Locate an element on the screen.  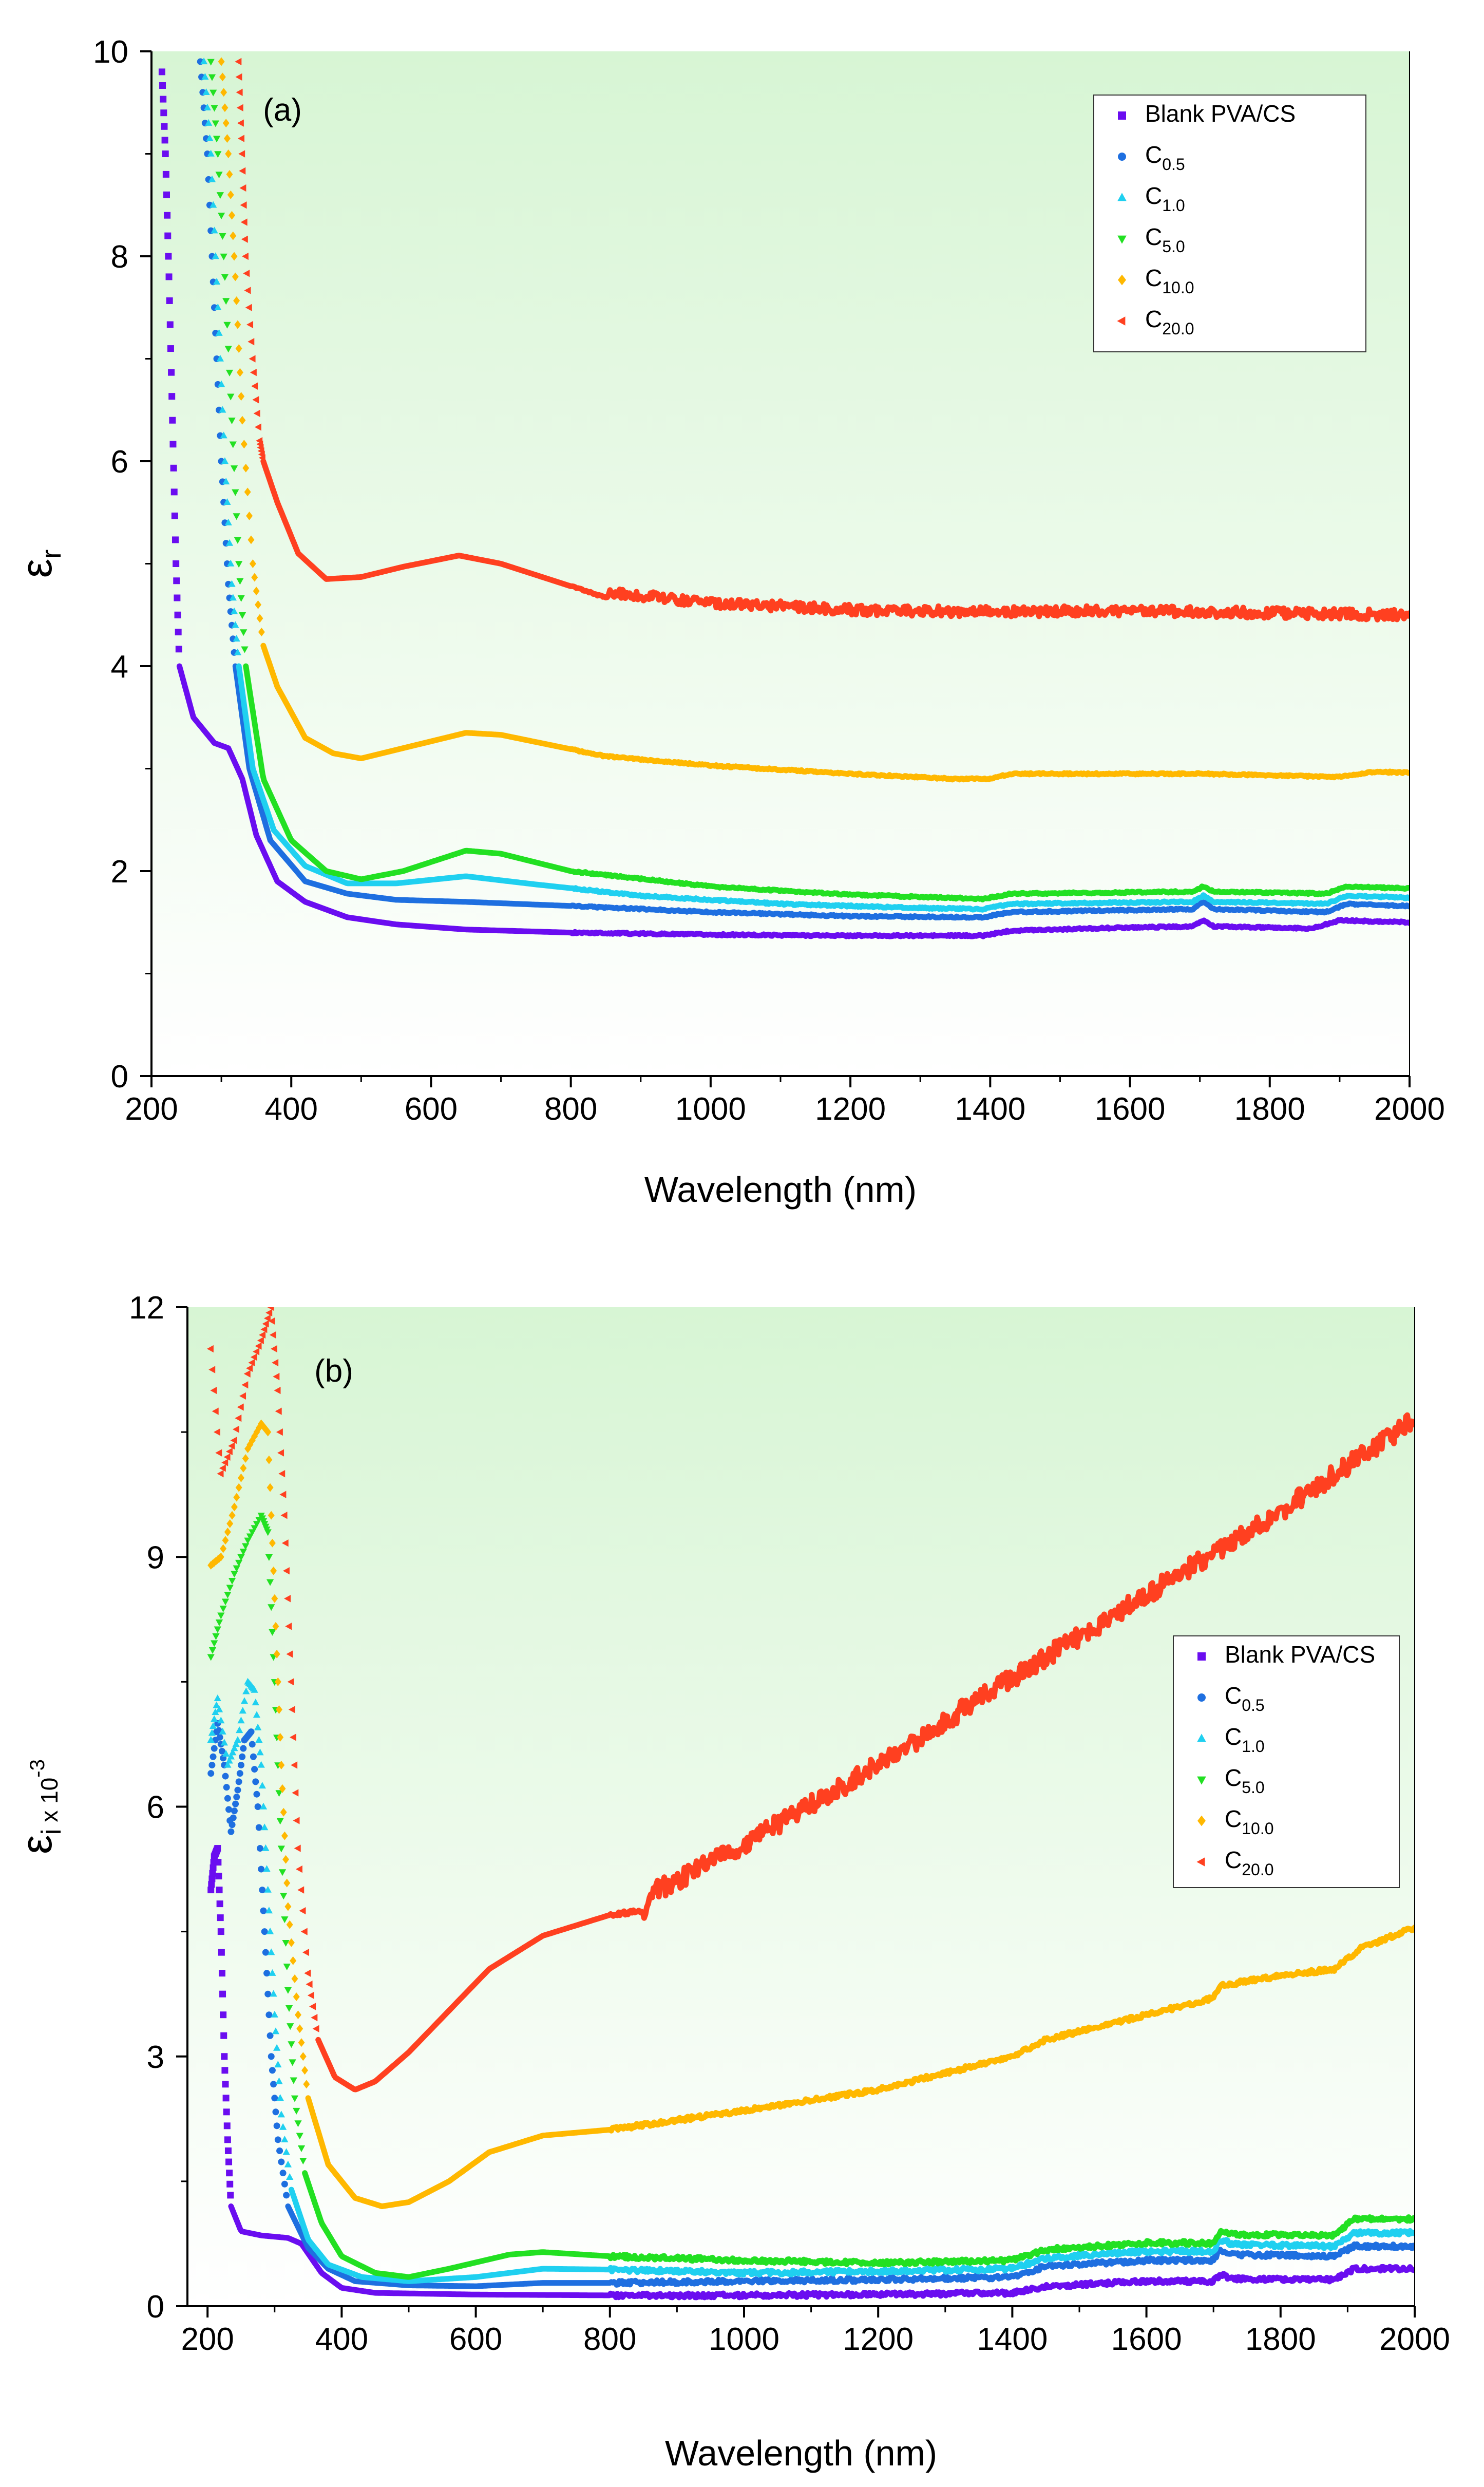
x-tick-label: 1800 is located at coordinates (1280, 2339).